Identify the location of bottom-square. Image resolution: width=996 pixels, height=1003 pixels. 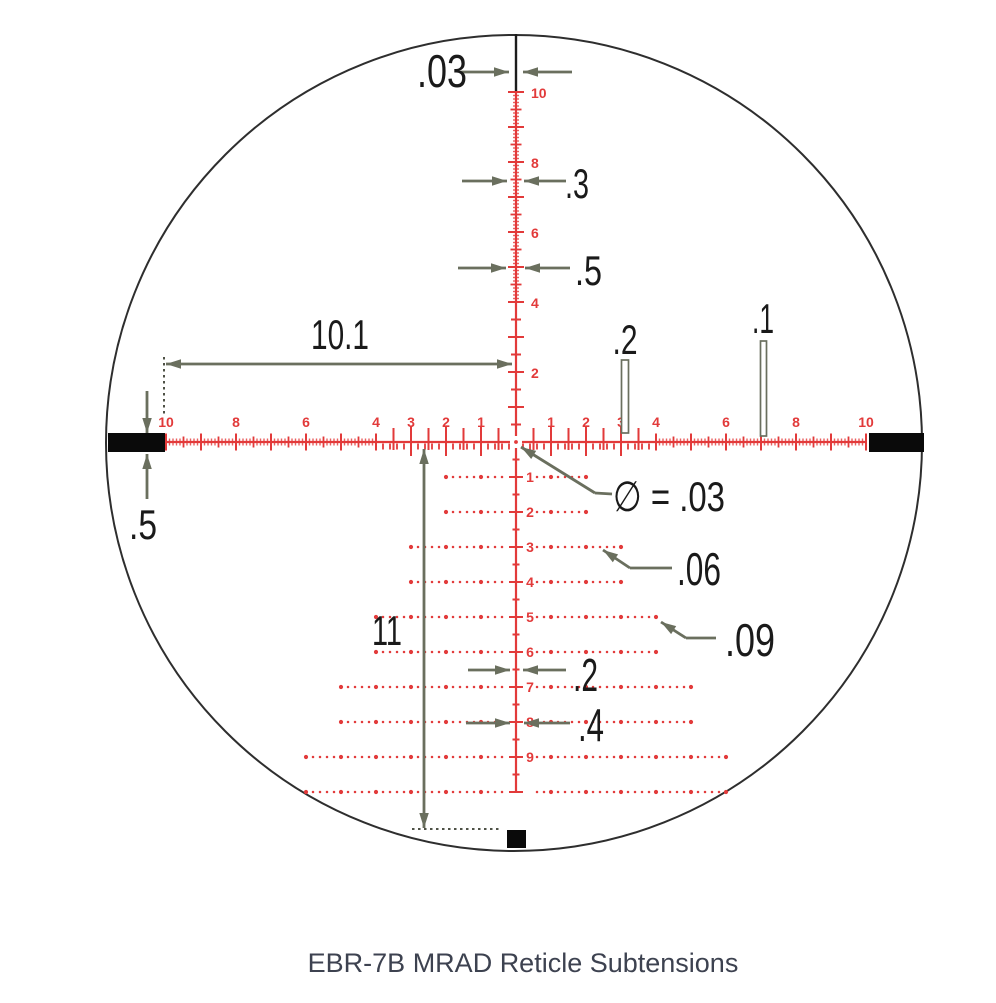
(516, 839).